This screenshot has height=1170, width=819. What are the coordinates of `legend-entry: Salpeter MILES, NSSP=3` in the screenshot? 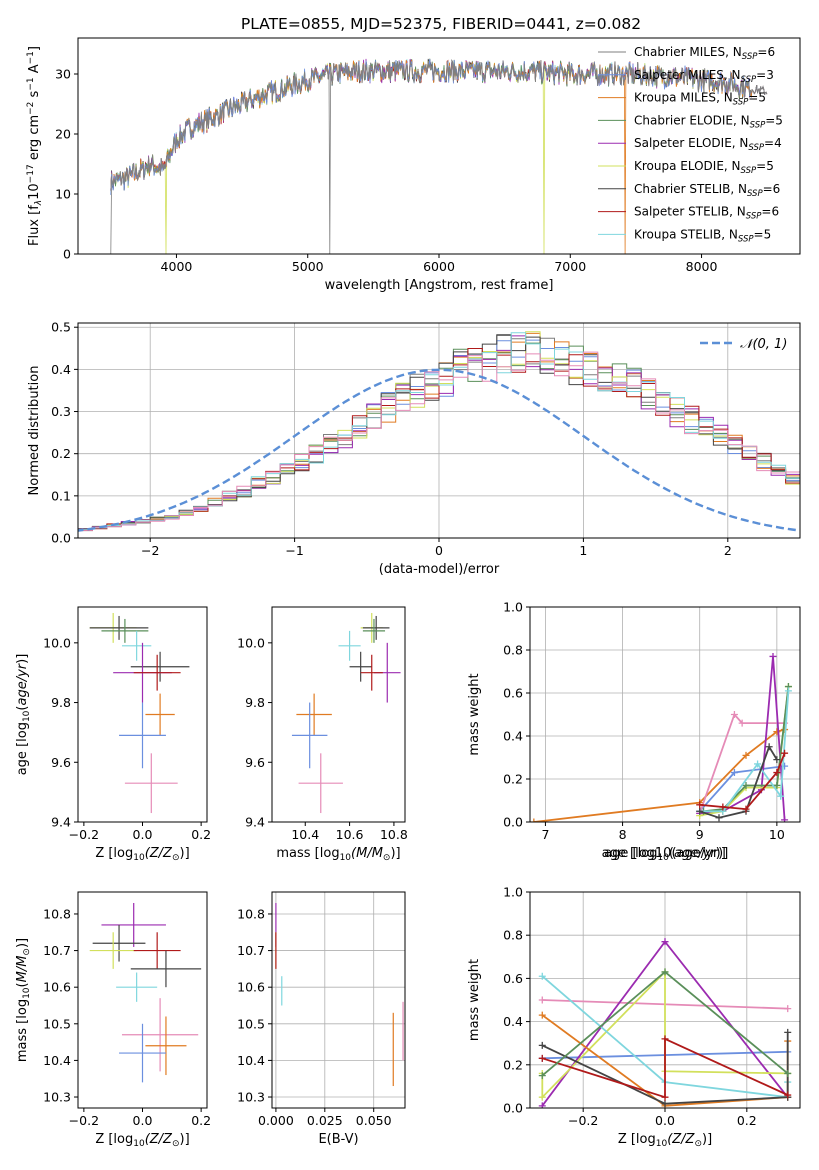 It's located at (704, 76).